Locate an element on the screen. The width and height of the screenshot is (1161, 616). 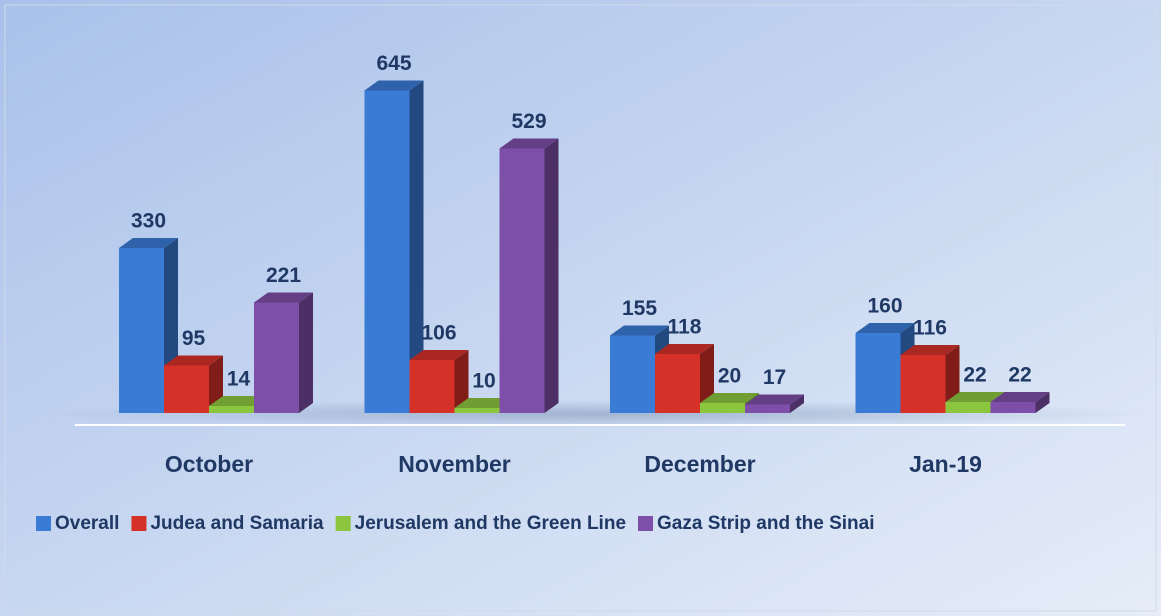
value-label: 106 is located at coordinates (438, 333).